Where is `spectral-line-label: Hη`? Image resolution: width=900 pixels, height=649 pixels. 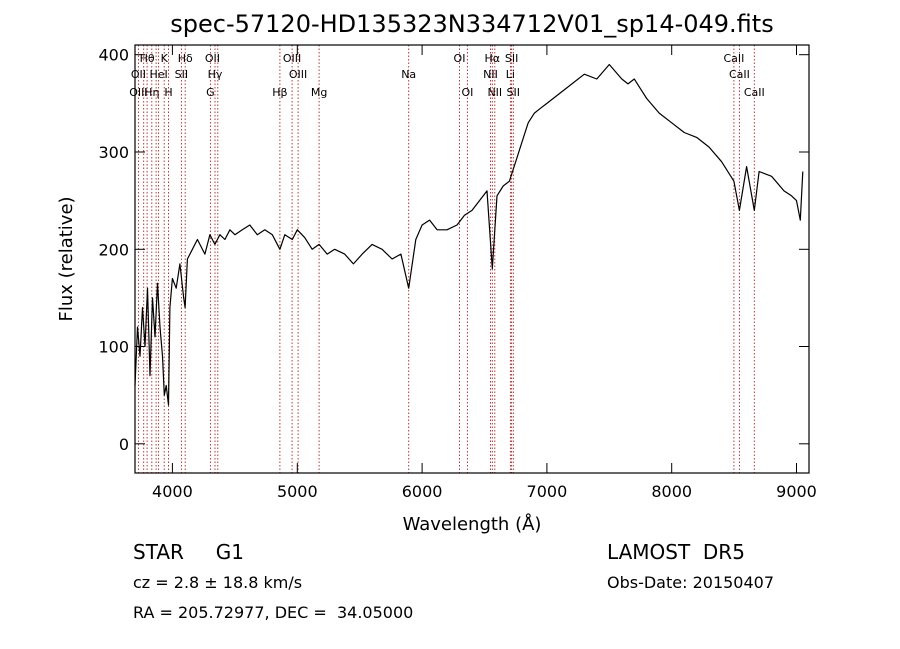 spectral-line-label: Hη is located at coordinates (151, 92).